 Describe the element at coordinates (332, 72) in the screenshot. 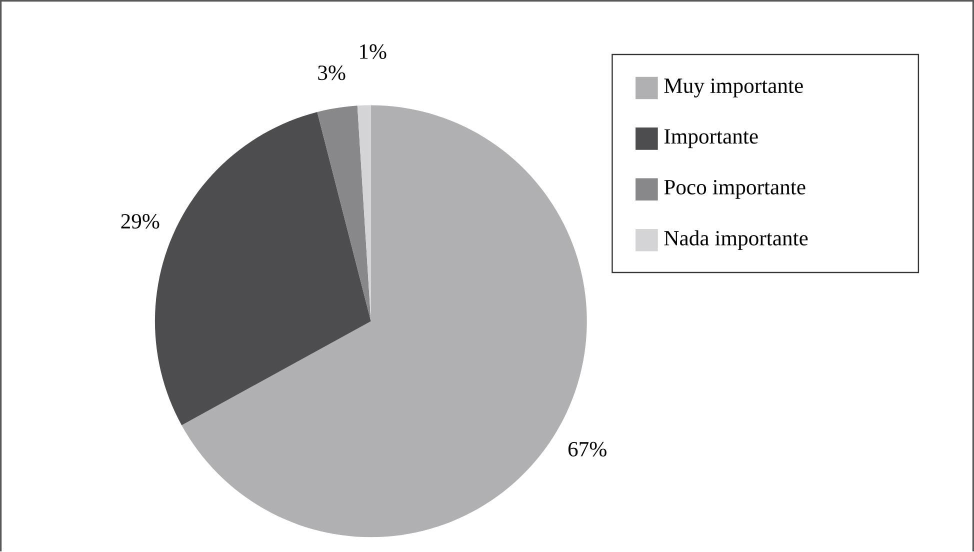

I see `data-label: 3%` at that location.